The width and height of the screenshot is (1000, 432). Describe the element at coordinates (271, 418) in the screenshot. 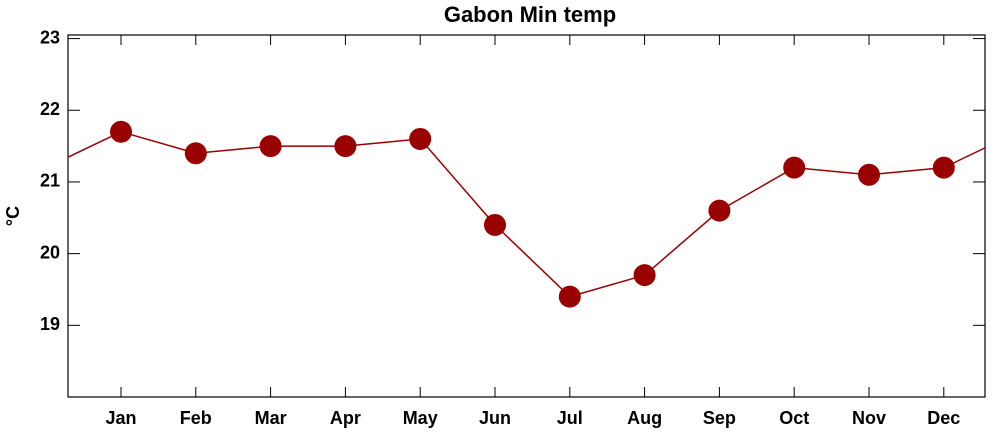

I see `x-tick-label: Mar` at that location.